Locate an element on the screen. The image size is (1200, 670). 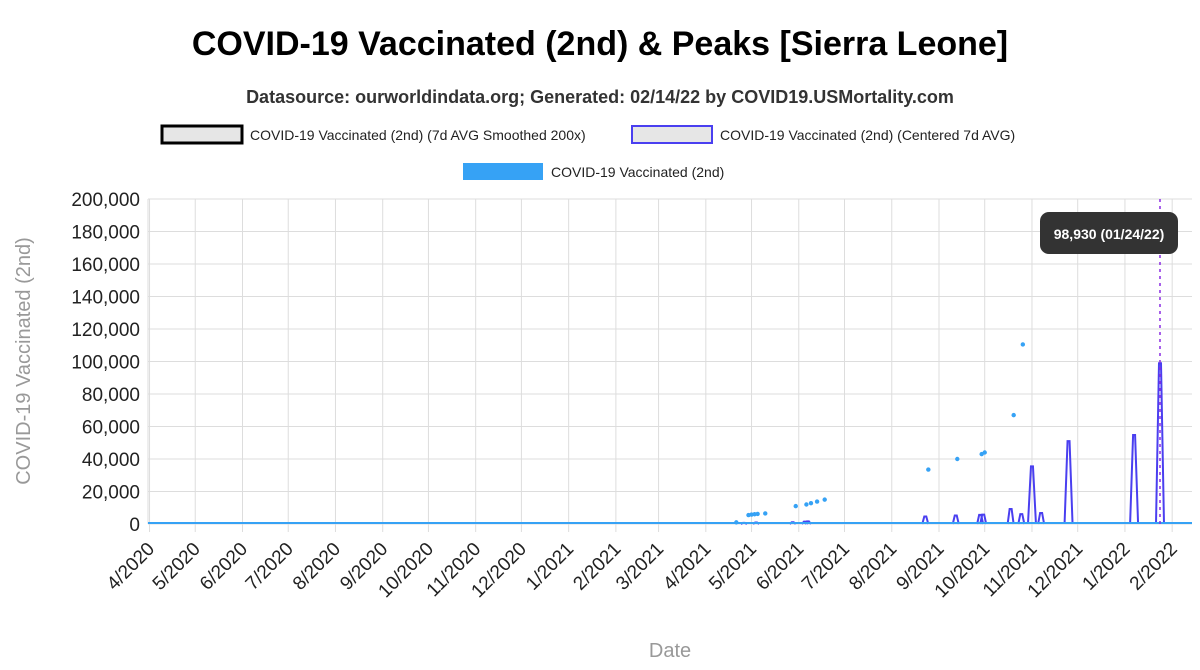
x-tick-label: 8/2020 is located at coordinates (317, 567).